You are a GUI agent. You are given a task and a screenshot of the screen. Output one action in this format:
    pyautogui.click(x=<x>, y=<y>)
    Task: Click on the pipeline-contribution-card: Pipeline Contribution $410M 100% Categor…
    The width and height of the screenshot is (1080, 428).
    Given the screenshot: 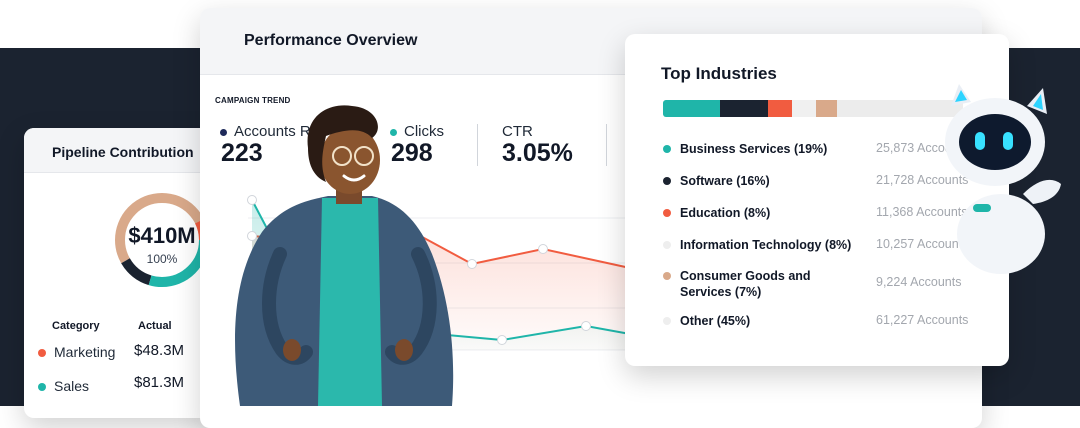 What is the action you would take?
    pyautogui.click(x=122, y=273)
    